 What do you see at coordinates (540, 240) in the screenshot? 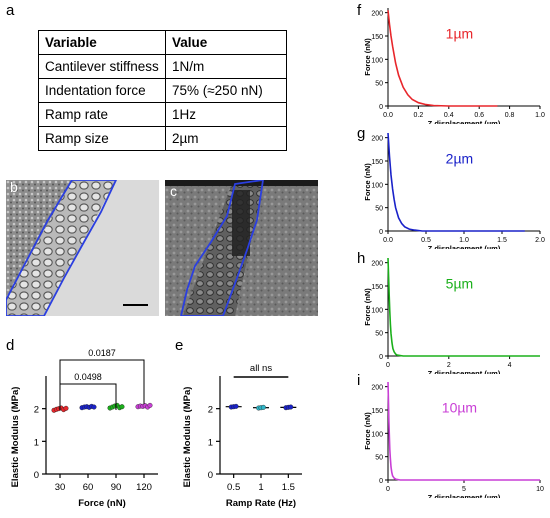
I see `x-tick-label: 2.0` at bounding box center [540, 240].